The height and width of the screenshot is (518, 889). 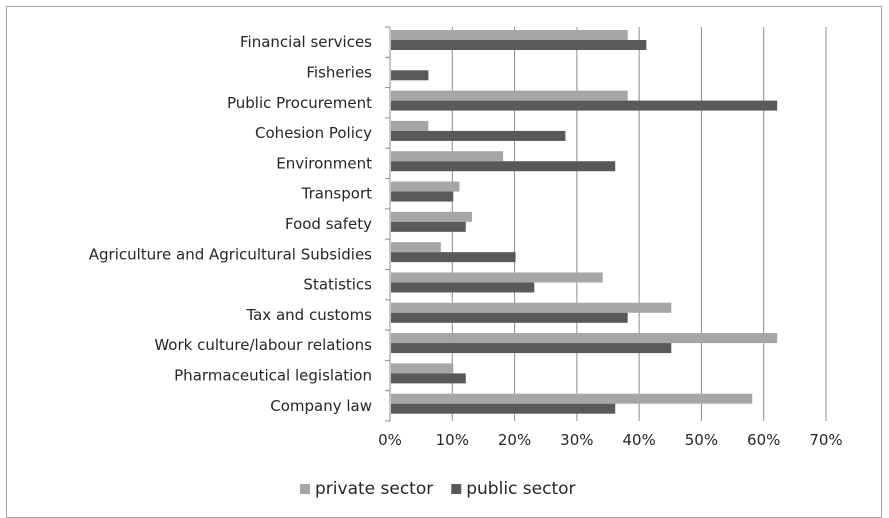 What do you see at coordinates (321, 406) in the screenshot?
I see `category-label: Company law` at bounding box center [321, 406].